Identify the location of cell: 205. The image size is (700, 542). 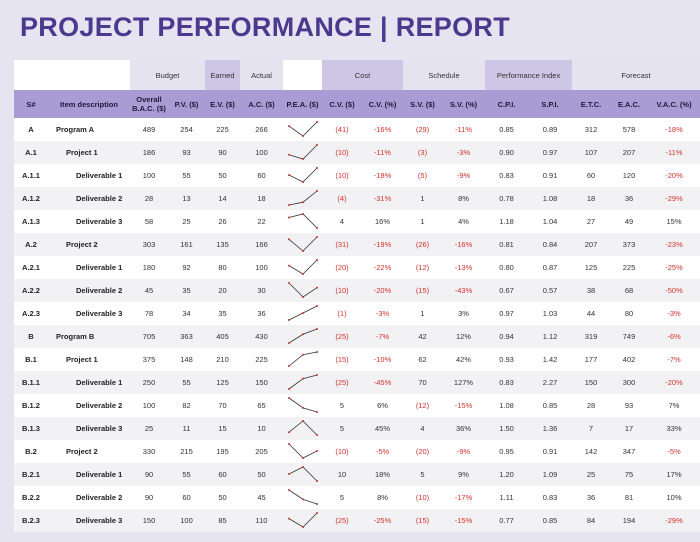
(261, 451).